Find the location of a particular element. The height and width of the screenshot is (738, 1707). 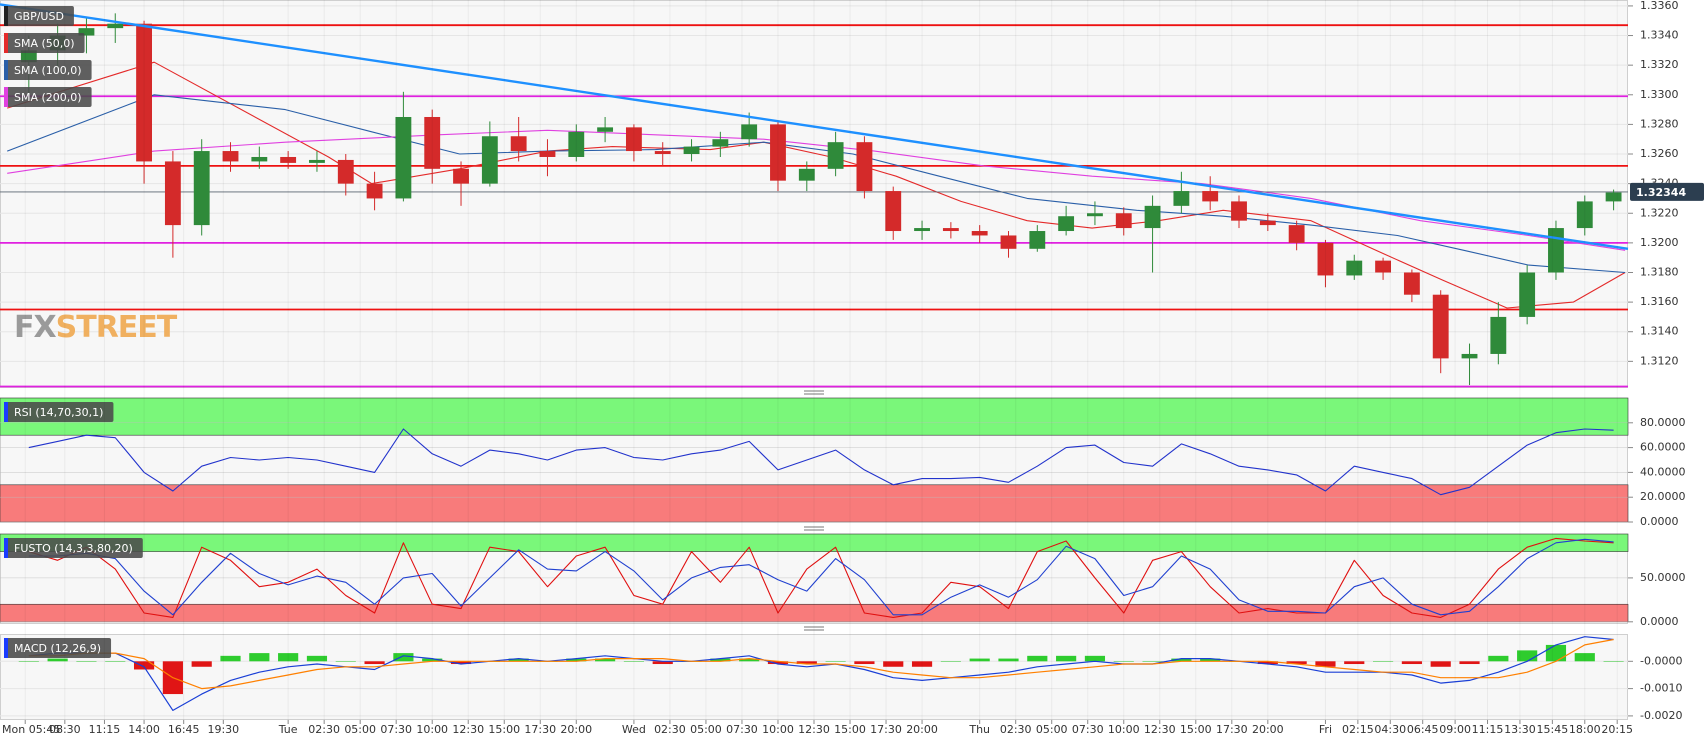

legend-label: FUSTO (14,3,3,80,20) is located at coordinates (73, 548).